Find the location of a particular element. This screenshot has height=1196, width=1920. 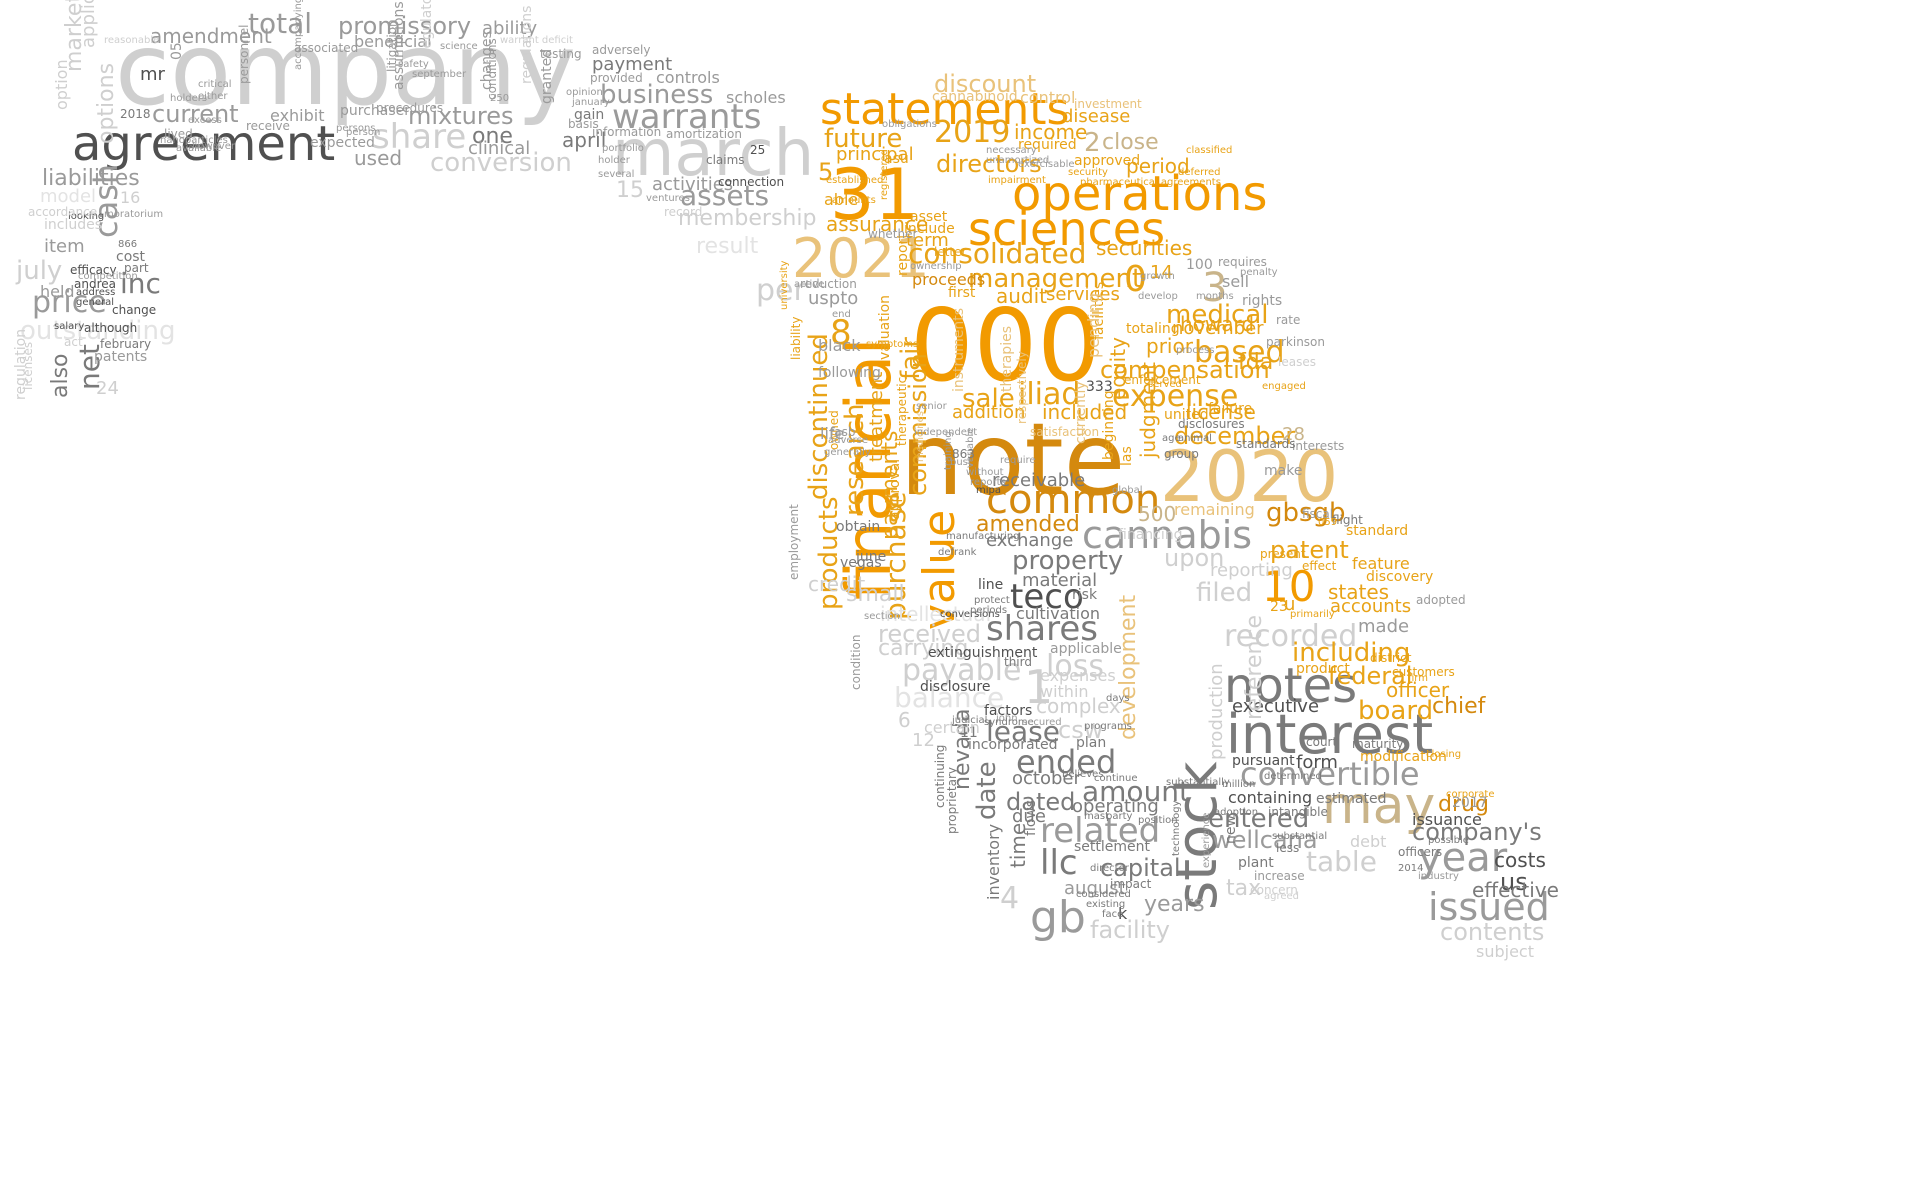

word-consolidated: consolidated is located at coordinates (997, 253).